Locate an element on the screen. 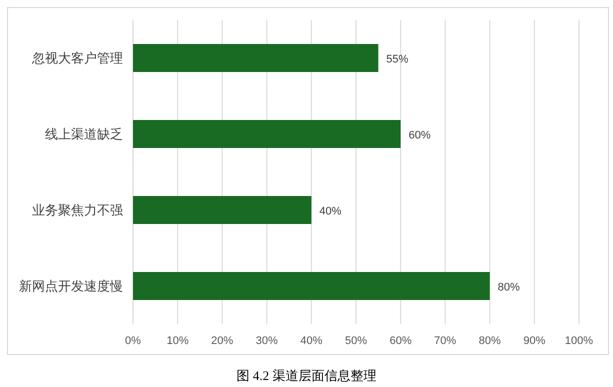 The height and width of the screenshot is (387, 613). y-tick-label: 新网点开发速度慢 is located at coordinates (71, 286).